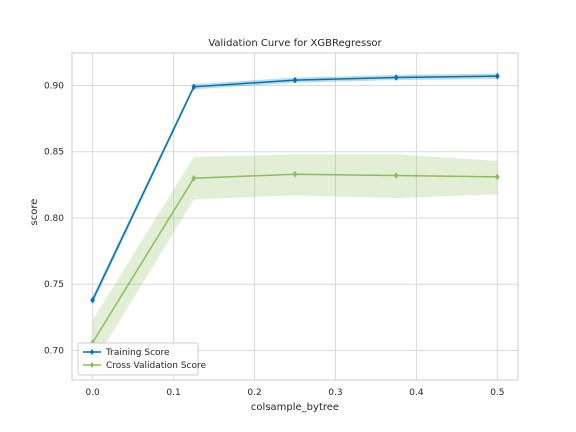 This screenshot has height=432, width=576. I want to click on y-tick-label: 0.75, so click(54, 285).